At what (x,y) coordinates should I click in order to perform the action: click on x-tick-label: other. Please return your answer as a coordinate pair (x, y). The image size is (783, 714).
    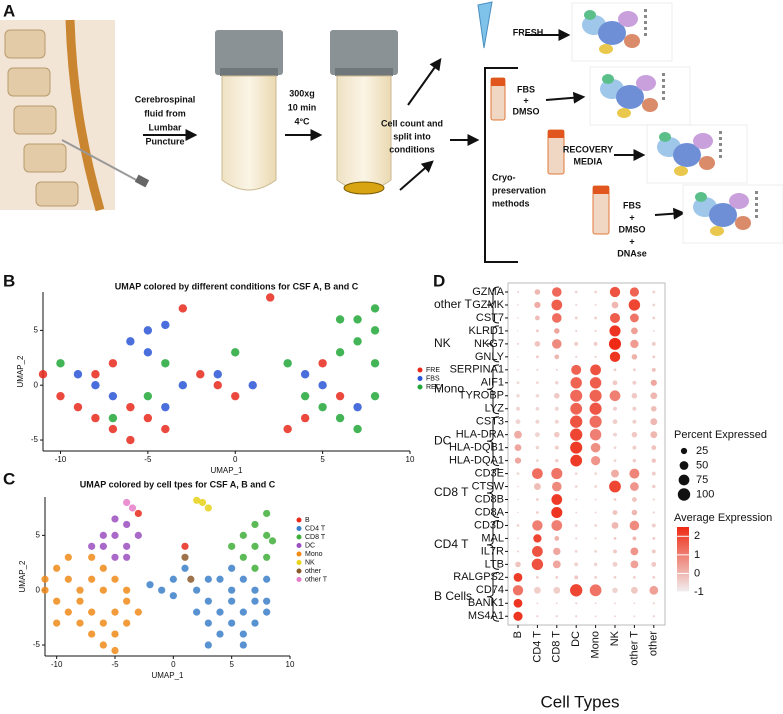
    Looking at the image, I should click on (654, 643).